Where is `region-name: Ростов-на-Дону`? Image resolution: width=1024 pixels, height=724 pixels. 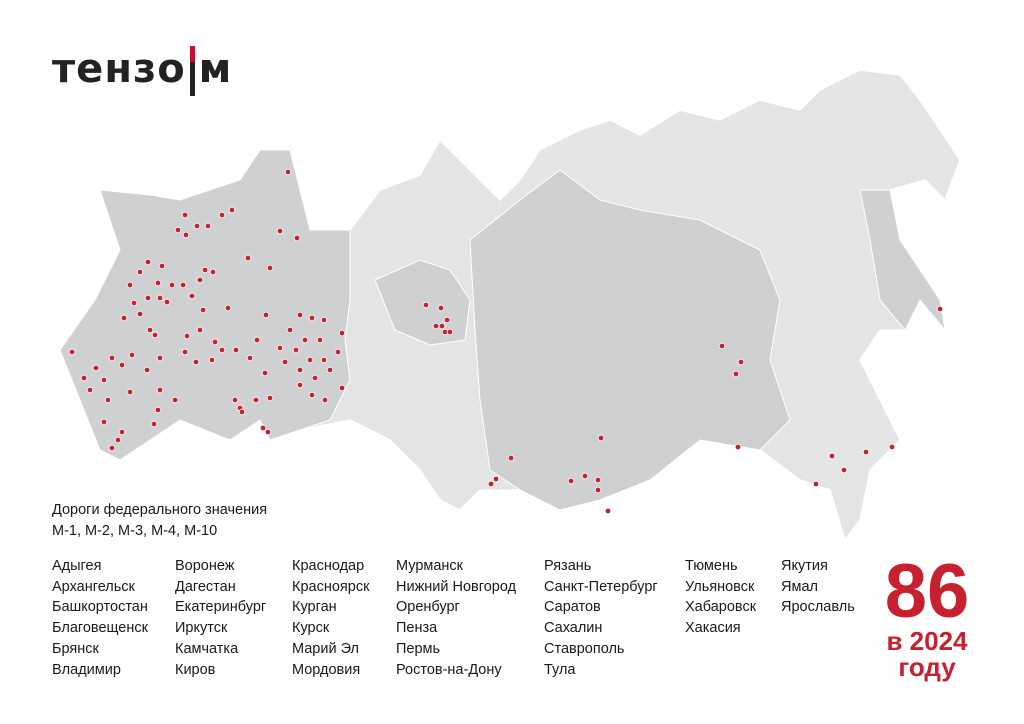 region-name: Ростов-на-Дону is located at coordinates (449, 669).